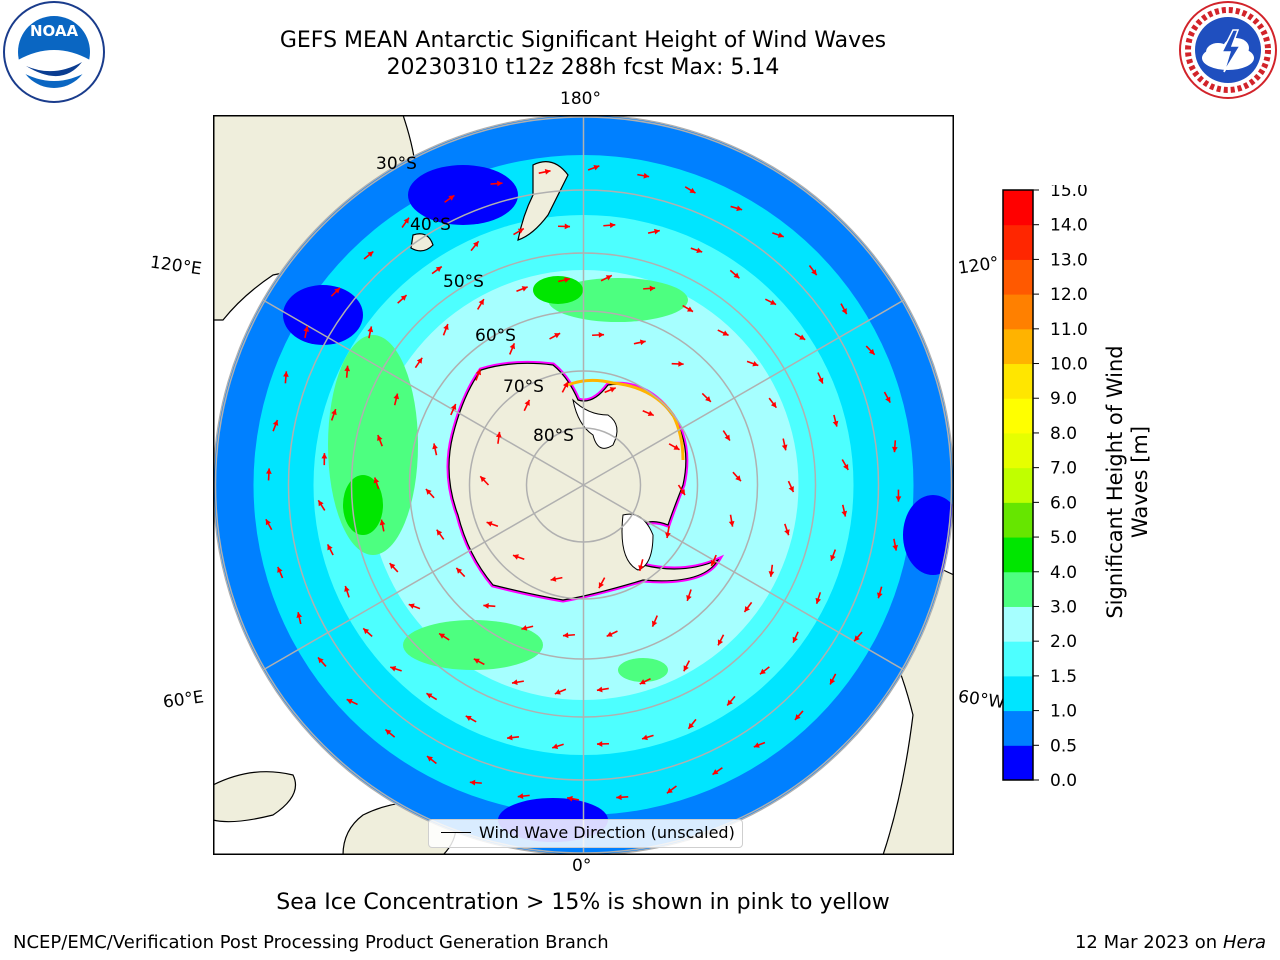 This screenshot has width=1280, height=960. What do you see at coordinates (582, 866) in the screenshot?
I see `lon-label-0: 0°` at bounding box center [582, 866].